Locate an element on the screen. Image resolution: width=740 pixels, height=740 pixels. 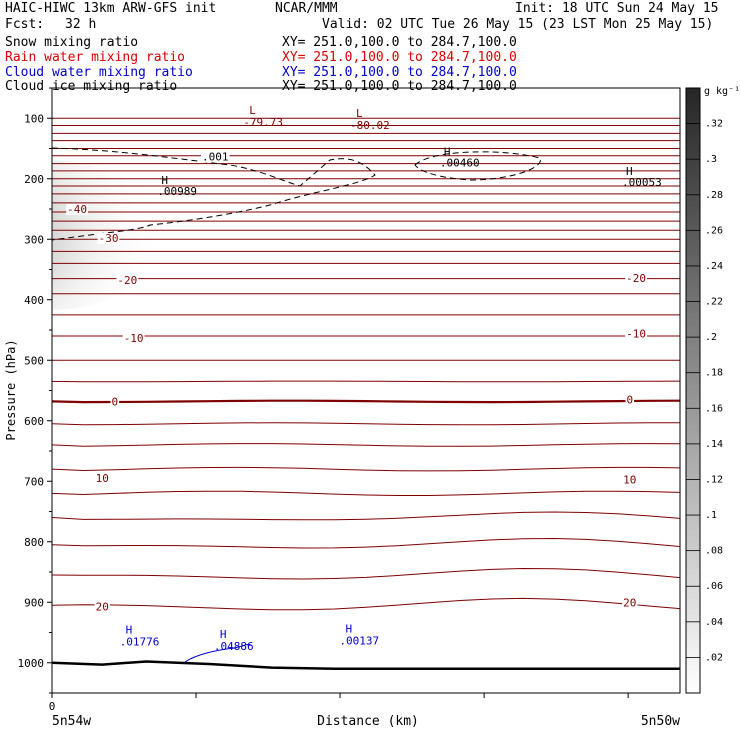
field-cloudwater-name: Cloud water mixing ratio is located at coordinates (99, 72).